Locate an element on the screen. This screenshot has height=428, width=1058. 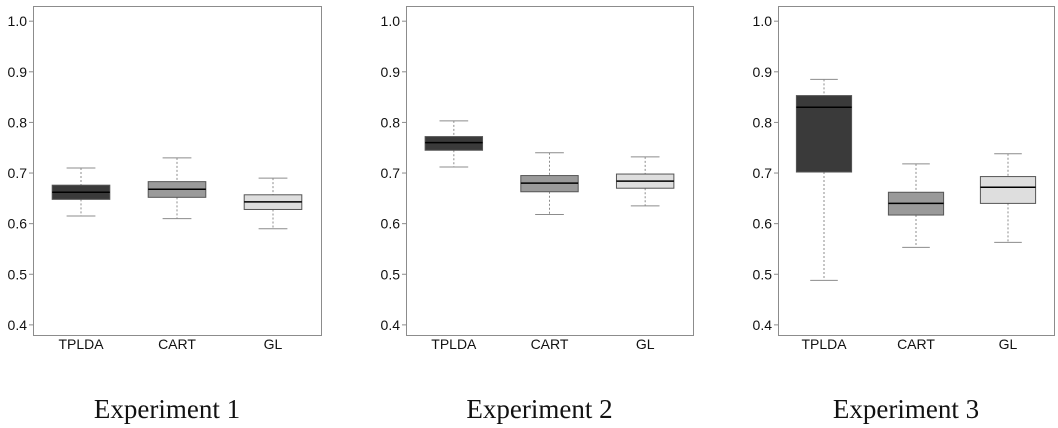
panel-caption: Experiment 2 is located at coordinates (539, 409).